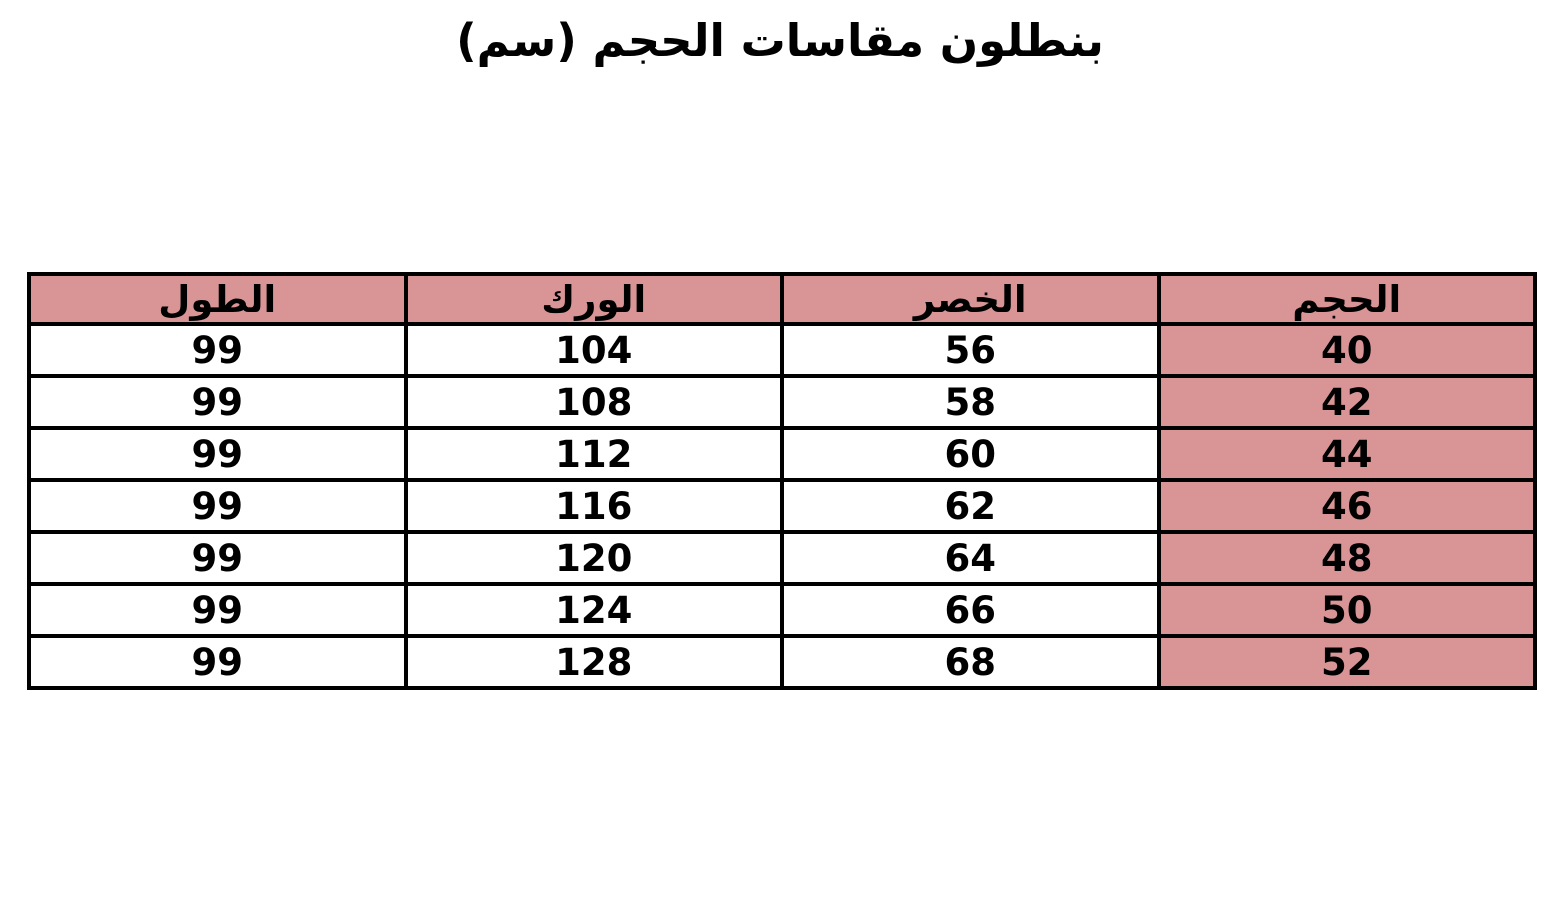  What do you see at coordinates (970, 350) in the screenshot?
I see `cell-waist: 56` at bounding box center [970, 350].